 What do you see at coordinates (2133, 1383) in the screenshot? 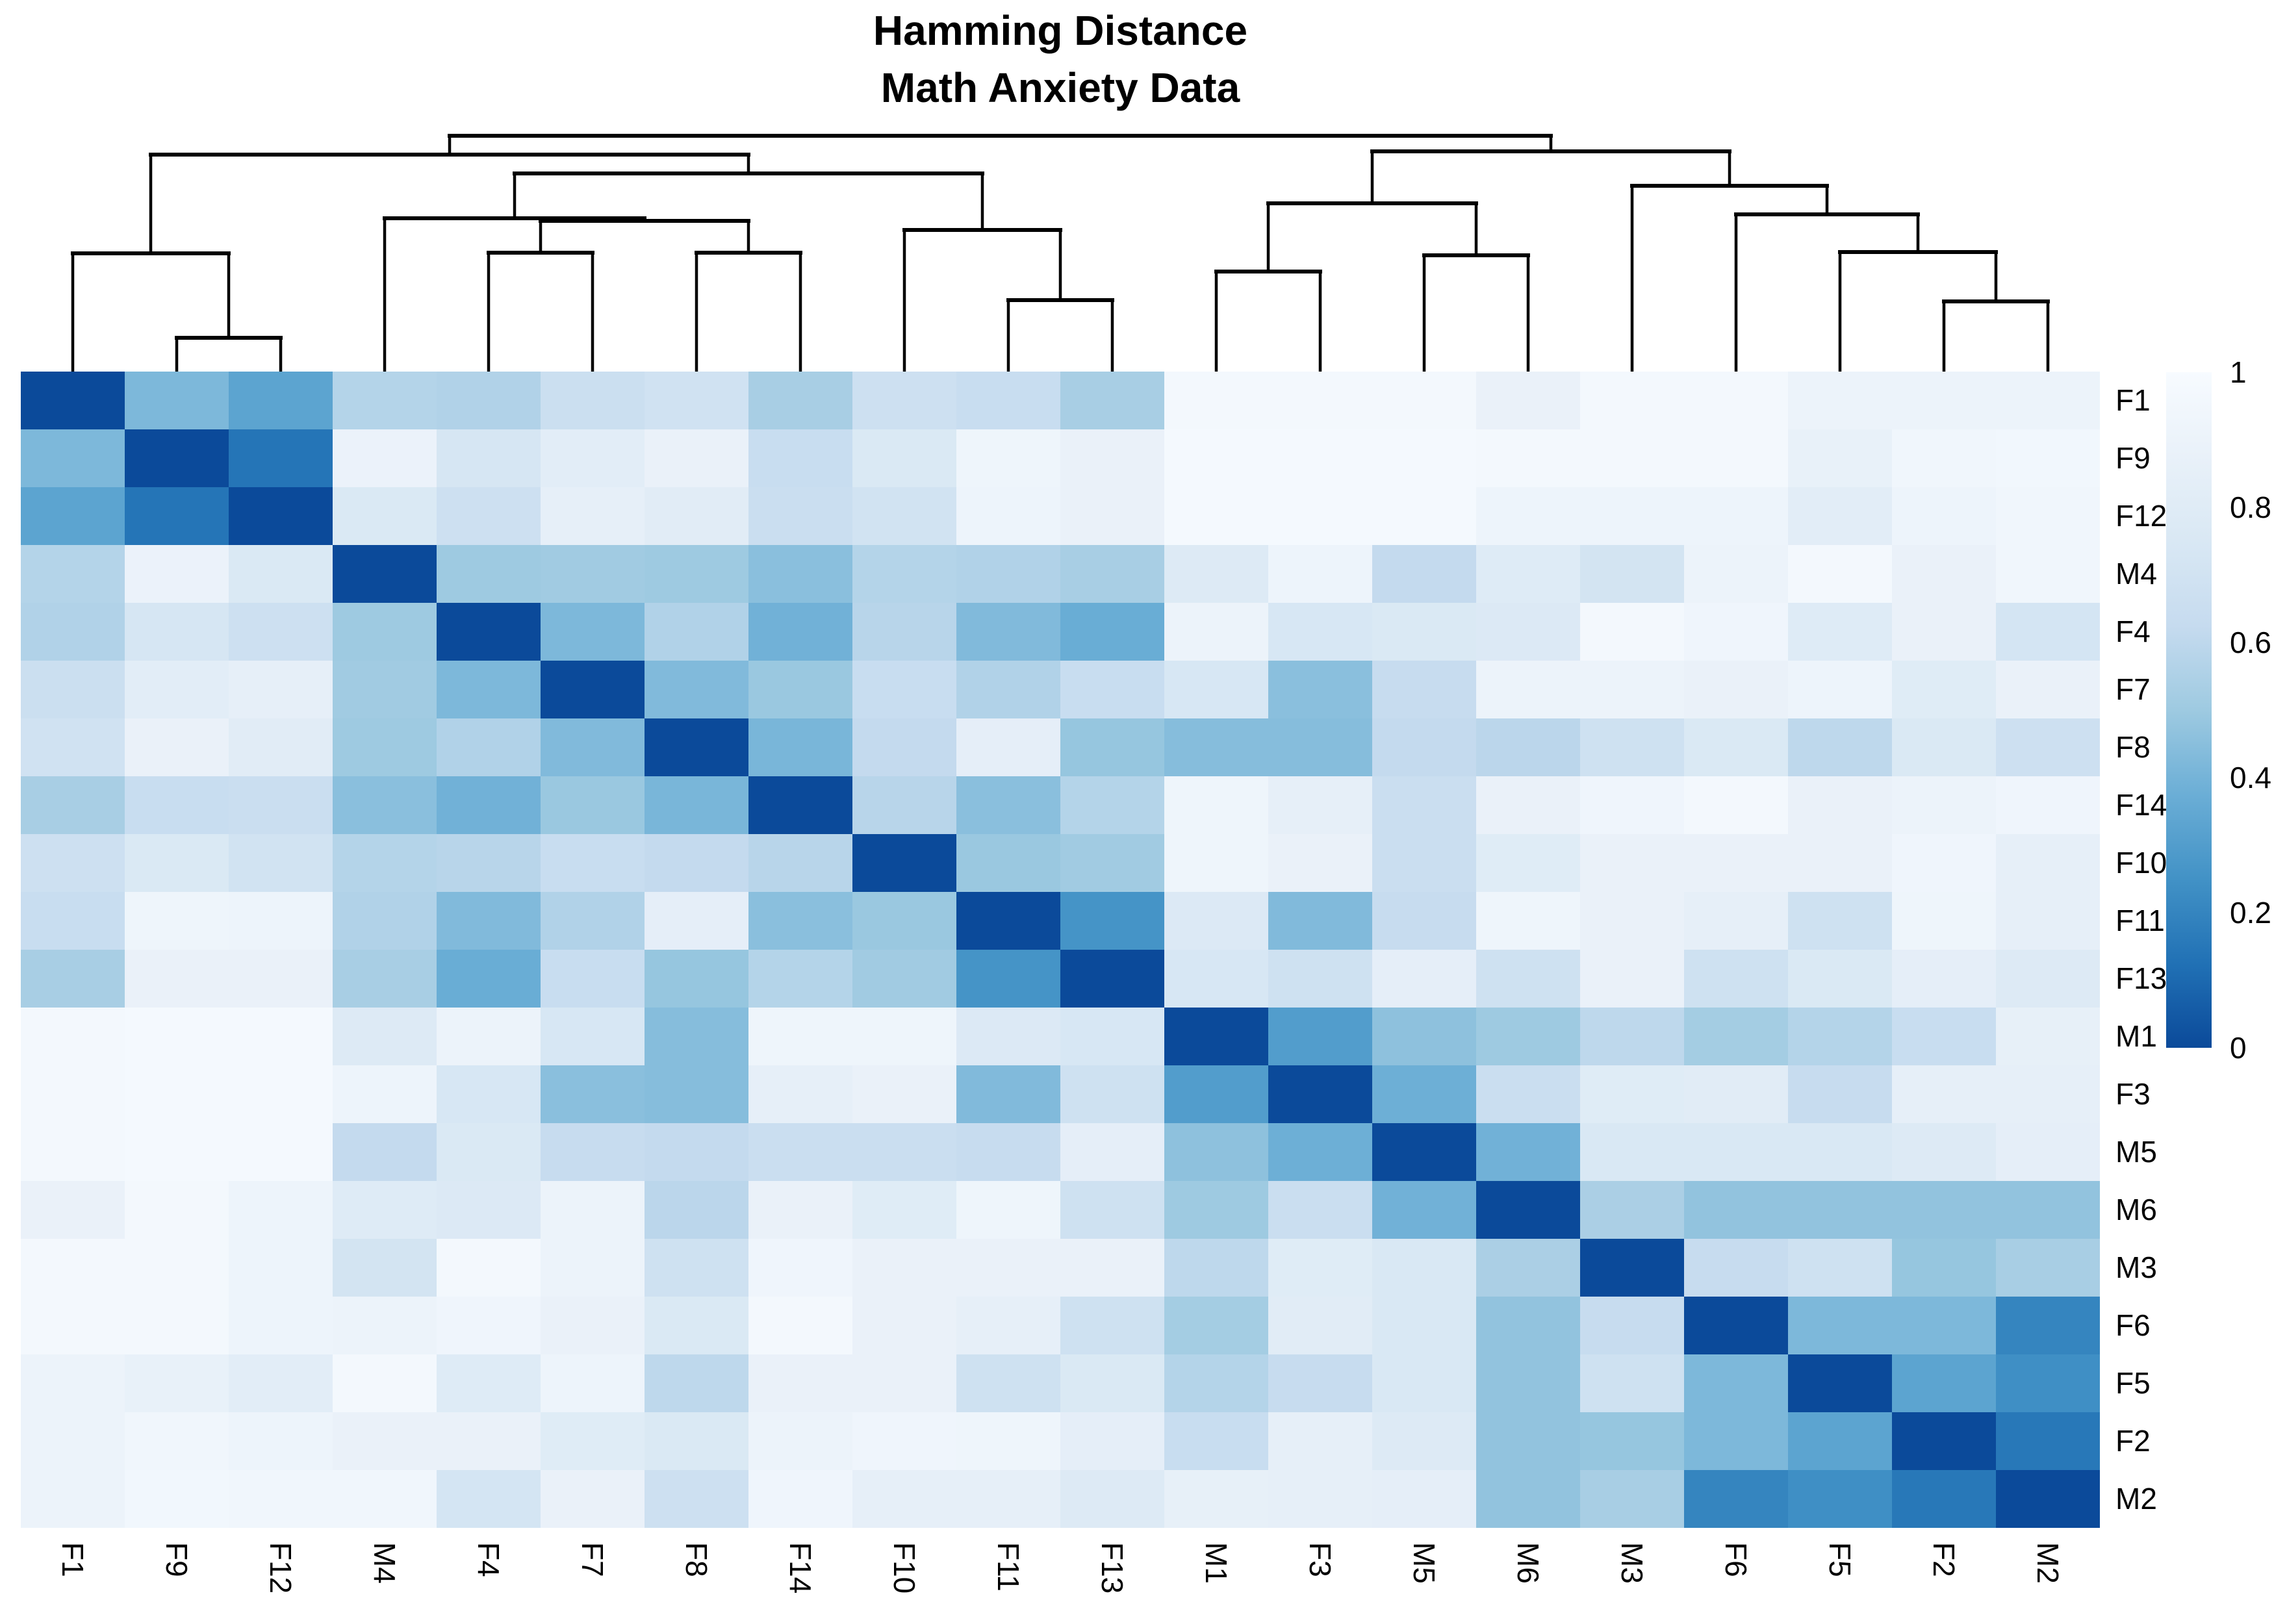
I see `row-label: F5` at bounding box center [2133, 1383].